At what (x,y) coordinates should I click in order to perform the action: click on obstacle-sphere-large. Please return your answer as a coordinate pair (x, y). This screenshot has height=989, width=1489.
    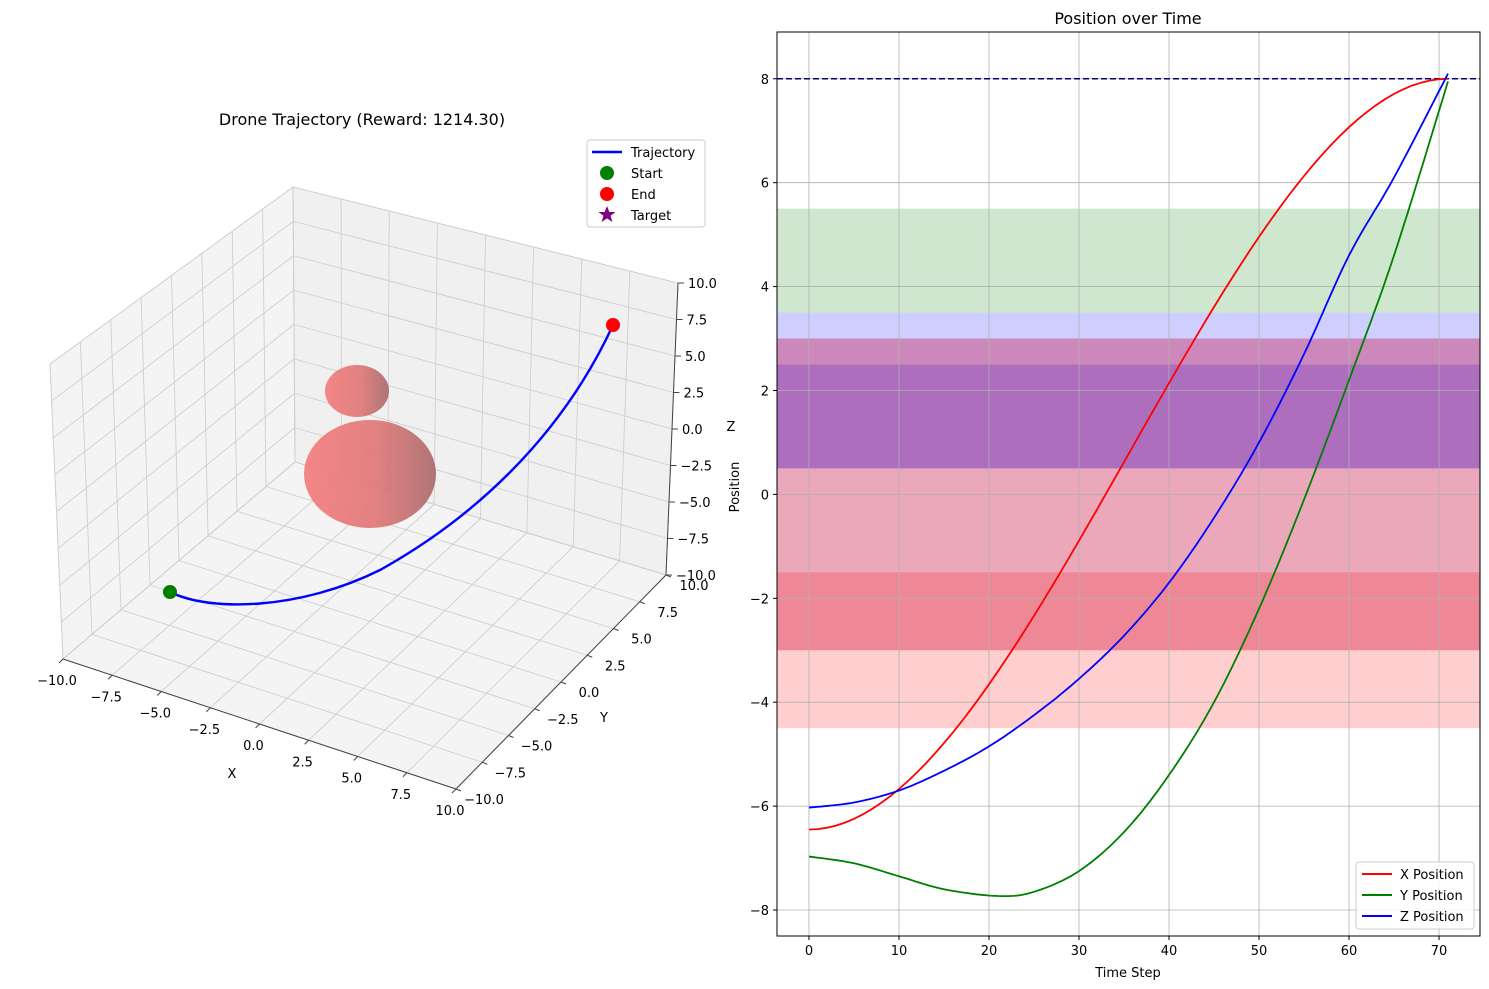
    Looking at the image, I should click on (370, 474).